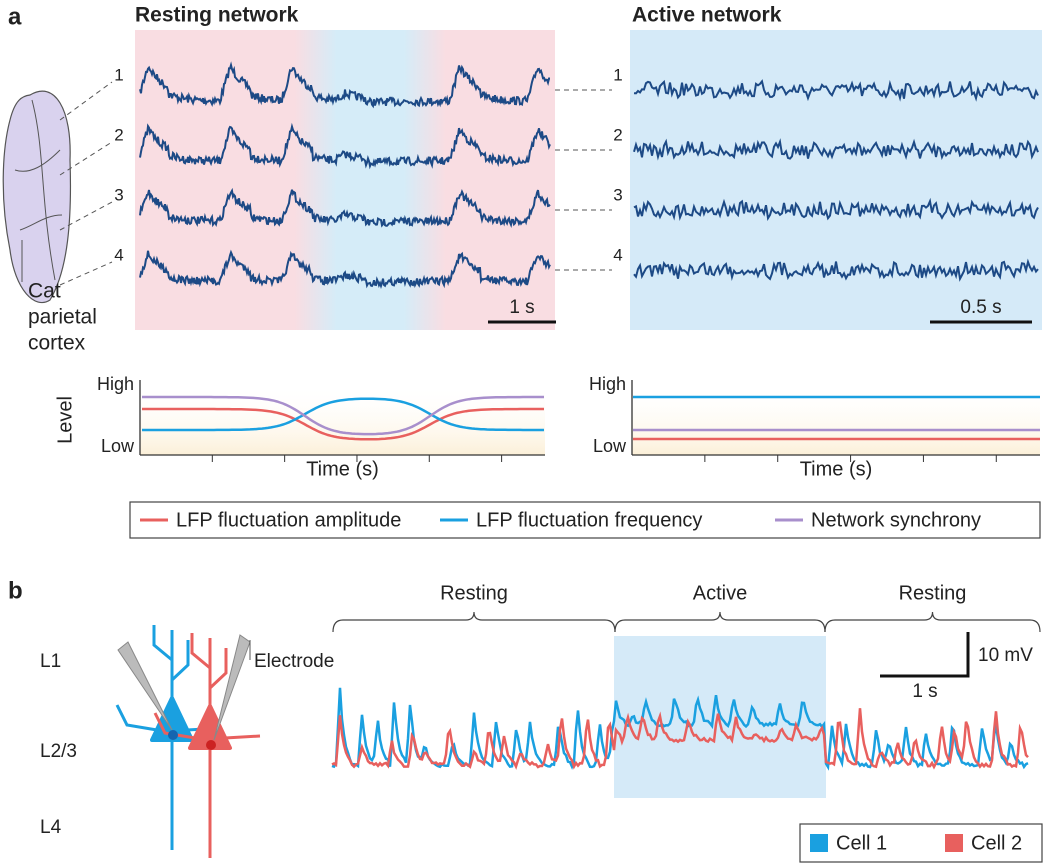 This screenshot has width=1050, height=868. I want to click on scale-label: 0.5 s, so click(980, 307).